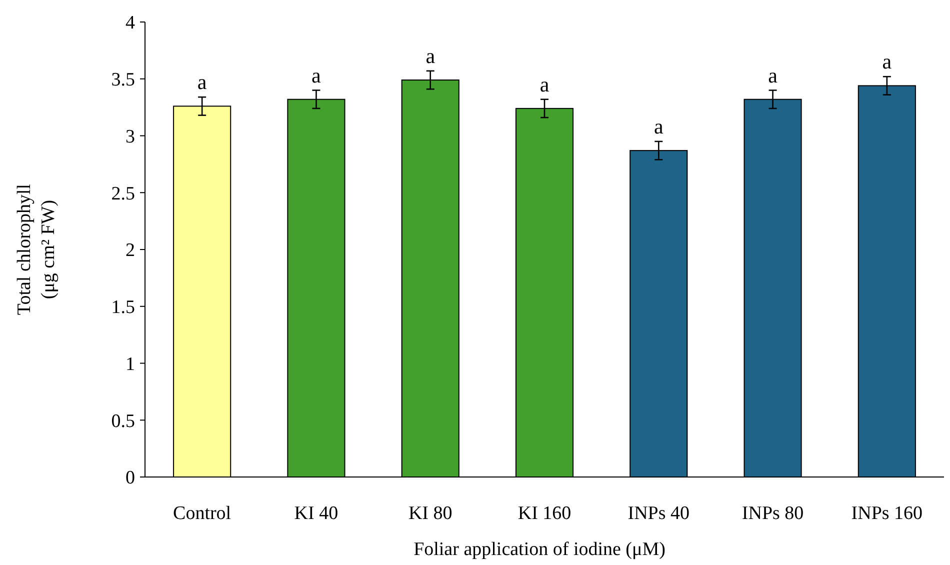 This screenshot has width=950, height=565. What do you see at coordinates (887, 513) in the screenshot?
I see `x-tick-label: INPs 160` at bounding box center [887, 513].